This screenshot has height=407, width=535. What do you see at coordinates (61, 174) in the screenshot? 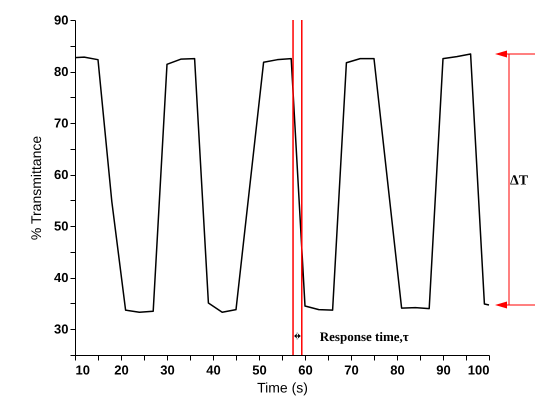
I see `y-tick-label: 60` at bounding box center [61, 174].